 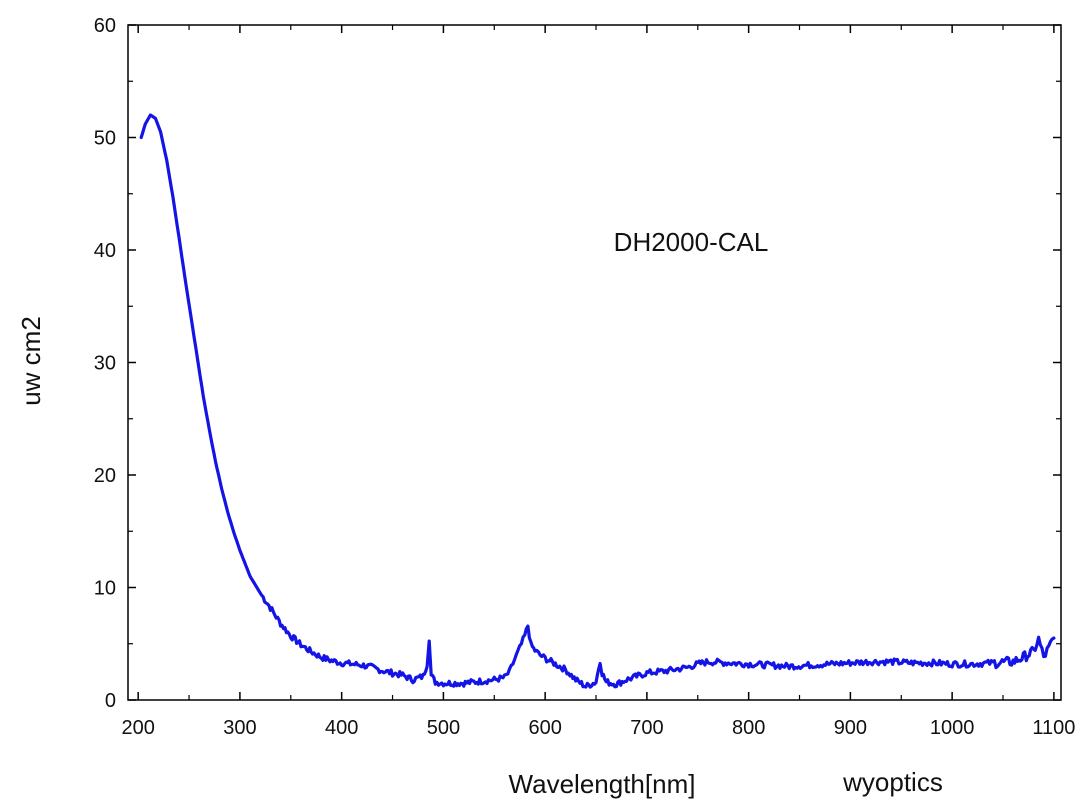 I want to click on y-tick-label: 60, so click(x=105, y=26).